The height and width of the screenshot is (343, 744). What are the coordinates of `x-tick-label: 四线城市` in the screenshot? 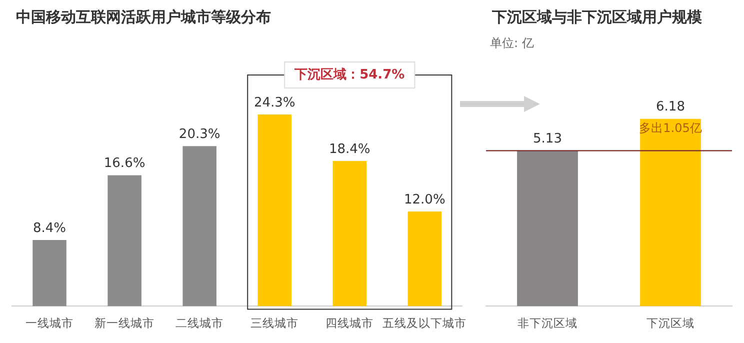 It's located at (350, 323).